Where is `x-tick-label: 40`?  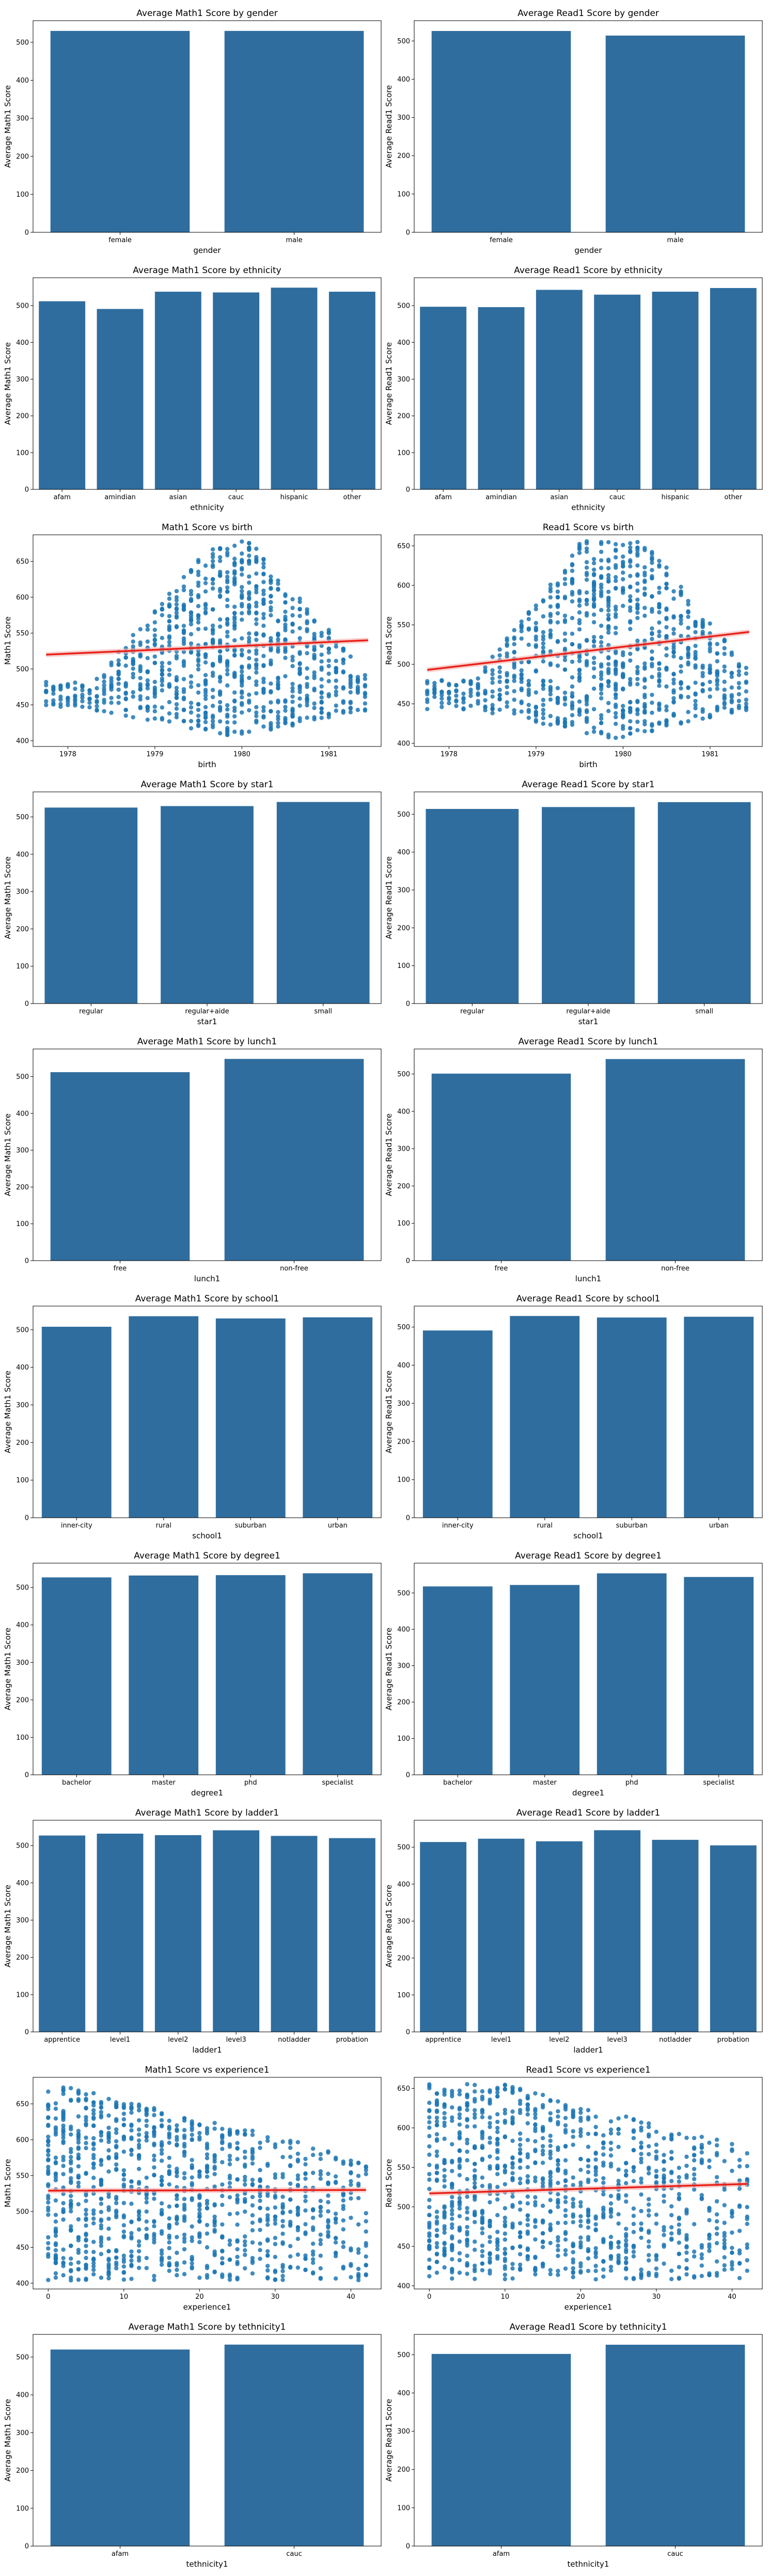
x-tick-label: 40 is located at coordinates (351, 2297).